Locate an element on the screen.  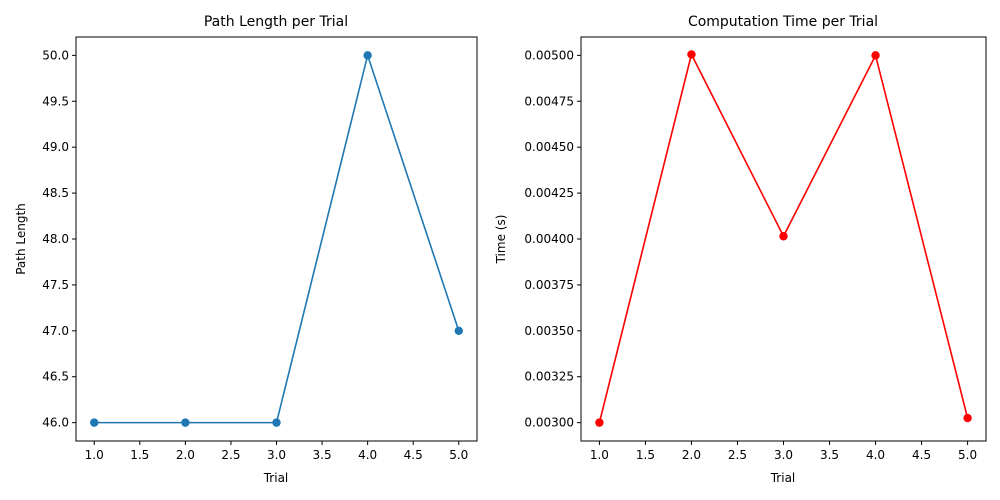
y-tick-label: 46.0 is located at coordinates (55, 423).